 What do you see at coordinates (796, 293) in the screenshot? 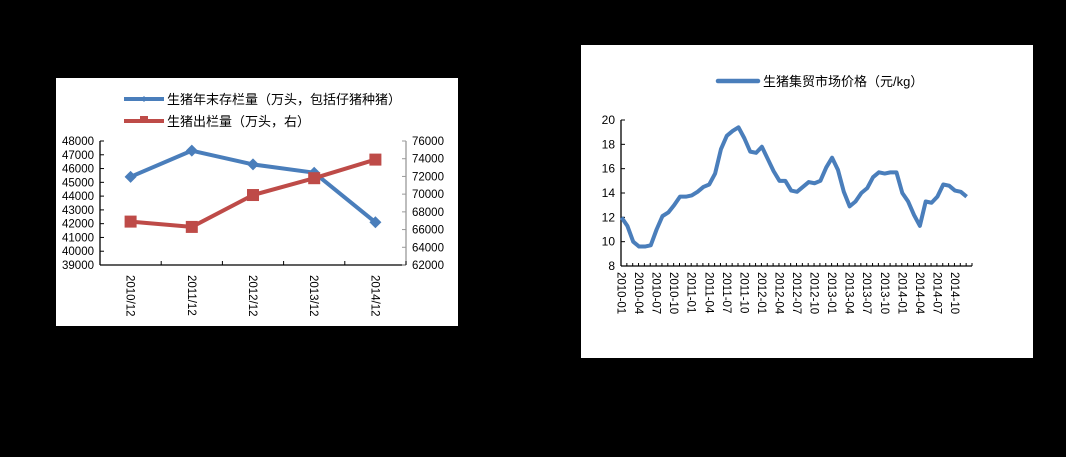
I see `x-tick-label: 2012-07` at bounding box center [796, 293].